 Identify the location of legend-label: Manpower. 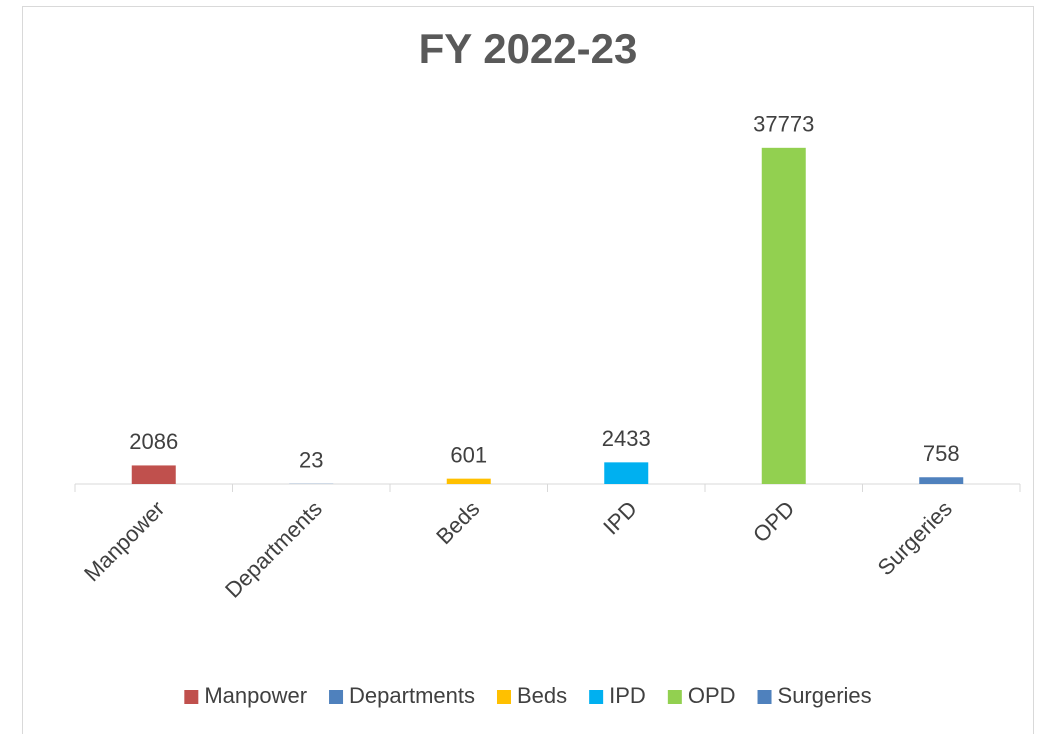
(255, 695).